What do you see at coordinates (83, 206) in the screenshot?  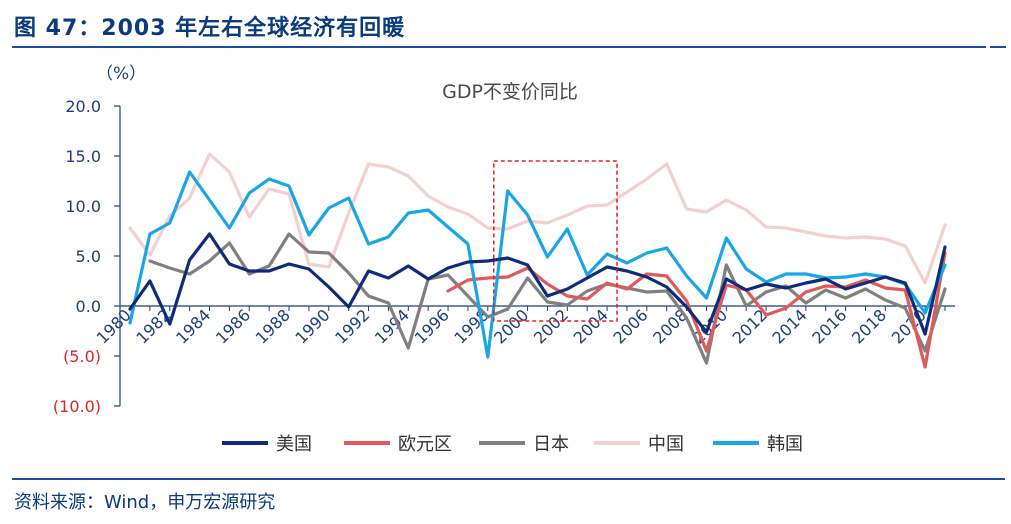 I see `y-tick-label: 10.0` at bounding box center [83, 206].